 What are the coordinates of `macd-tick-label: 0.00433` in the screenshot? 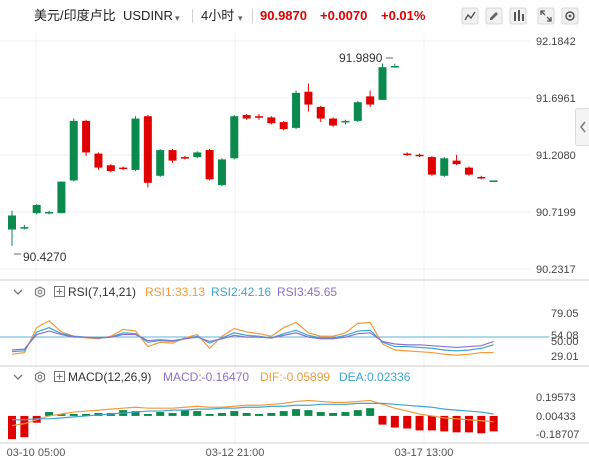 It's located at (556, 417).